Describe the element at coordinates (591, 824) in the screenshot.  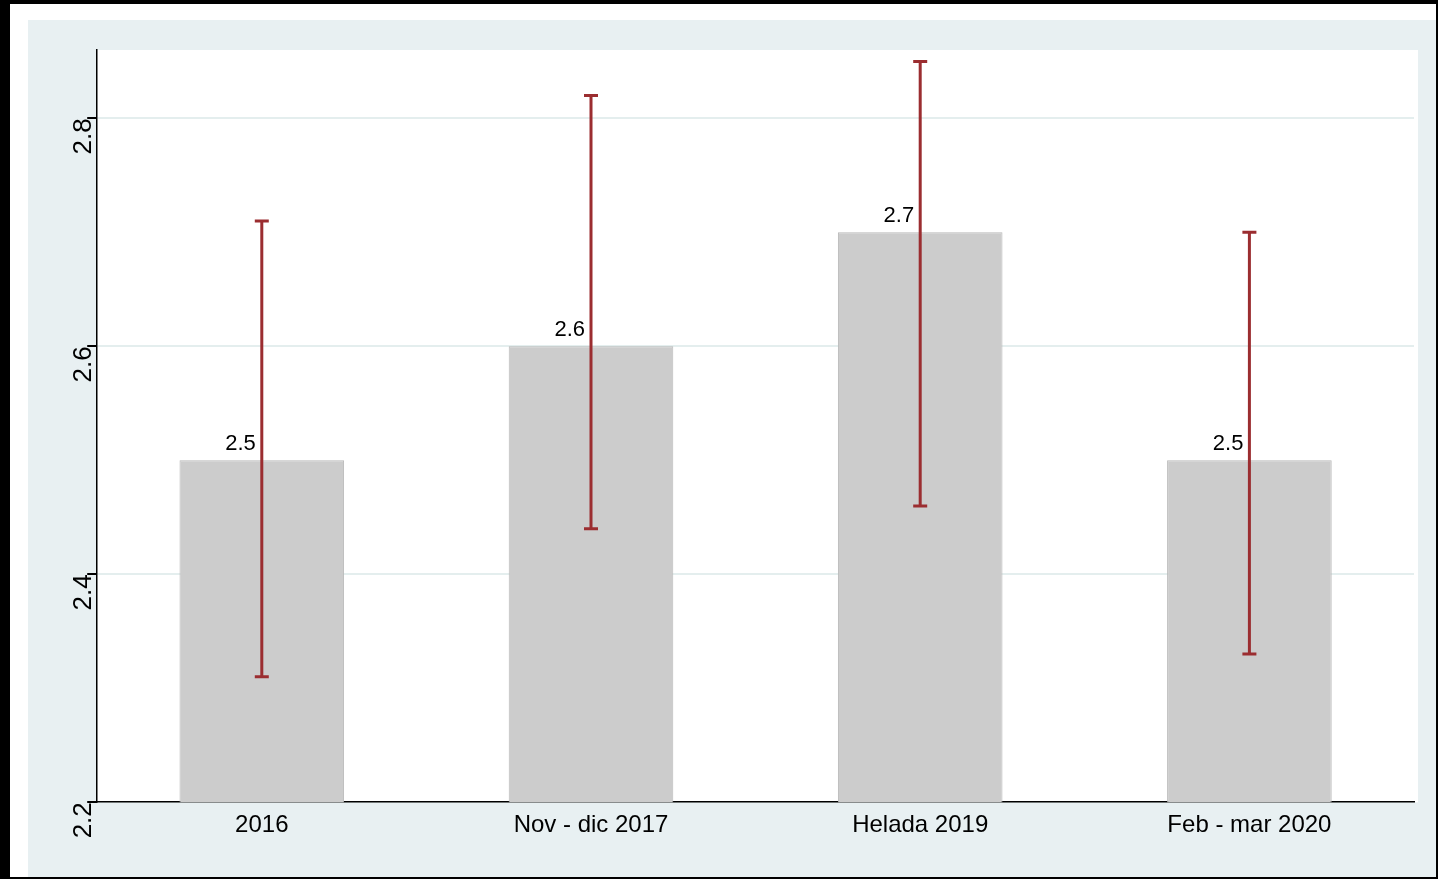
I see `x-tick-label: Nov - dic 2017` at that location.